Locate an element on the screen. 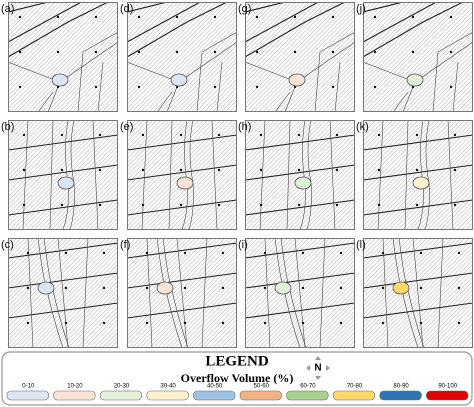  legend-item-label: 70-80 is located at coordinates (355, 387).